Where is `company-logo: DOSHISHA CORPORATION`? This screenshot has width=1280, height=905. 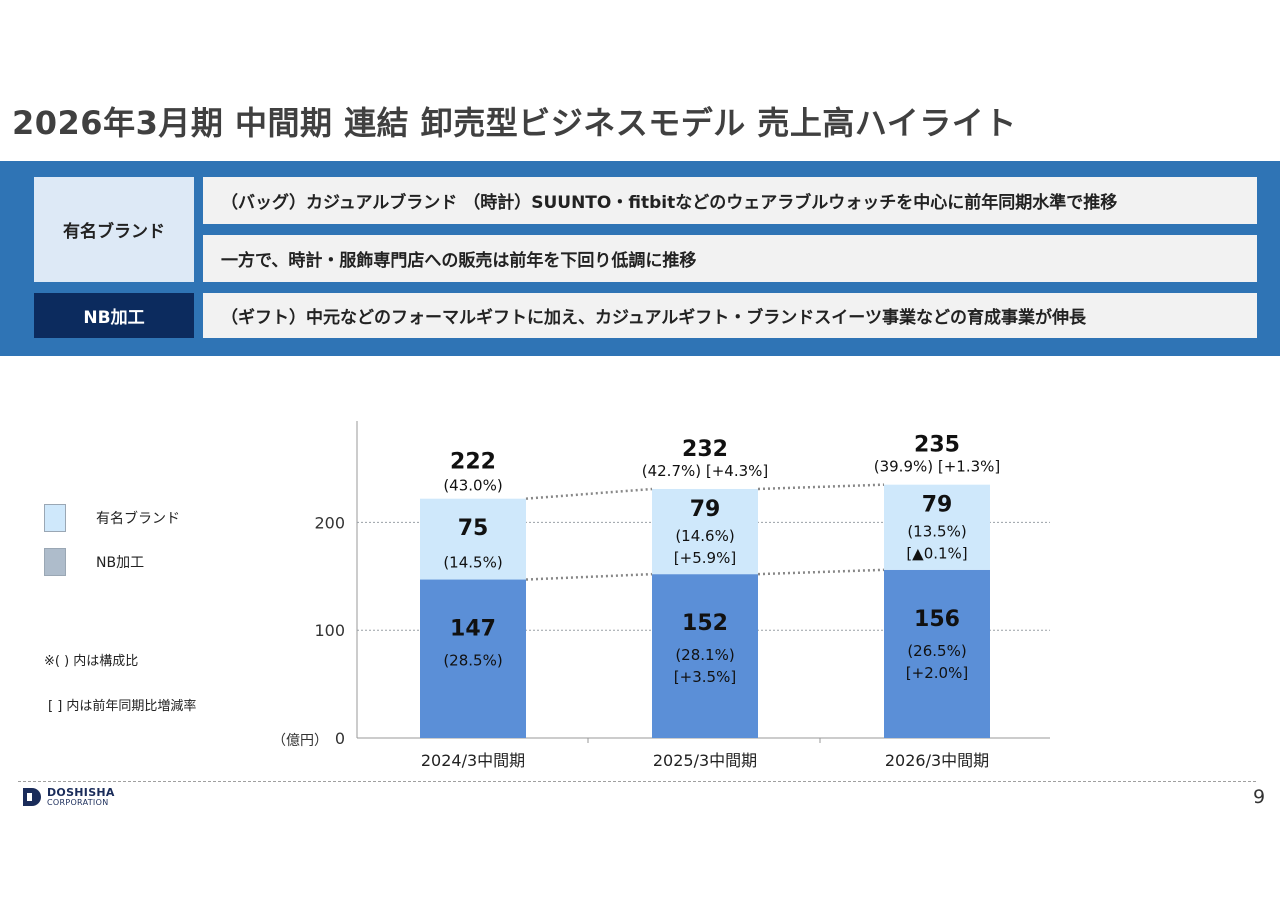
company-logo: DOSHISHA CORPORATION is located at coordinates (68, 797).